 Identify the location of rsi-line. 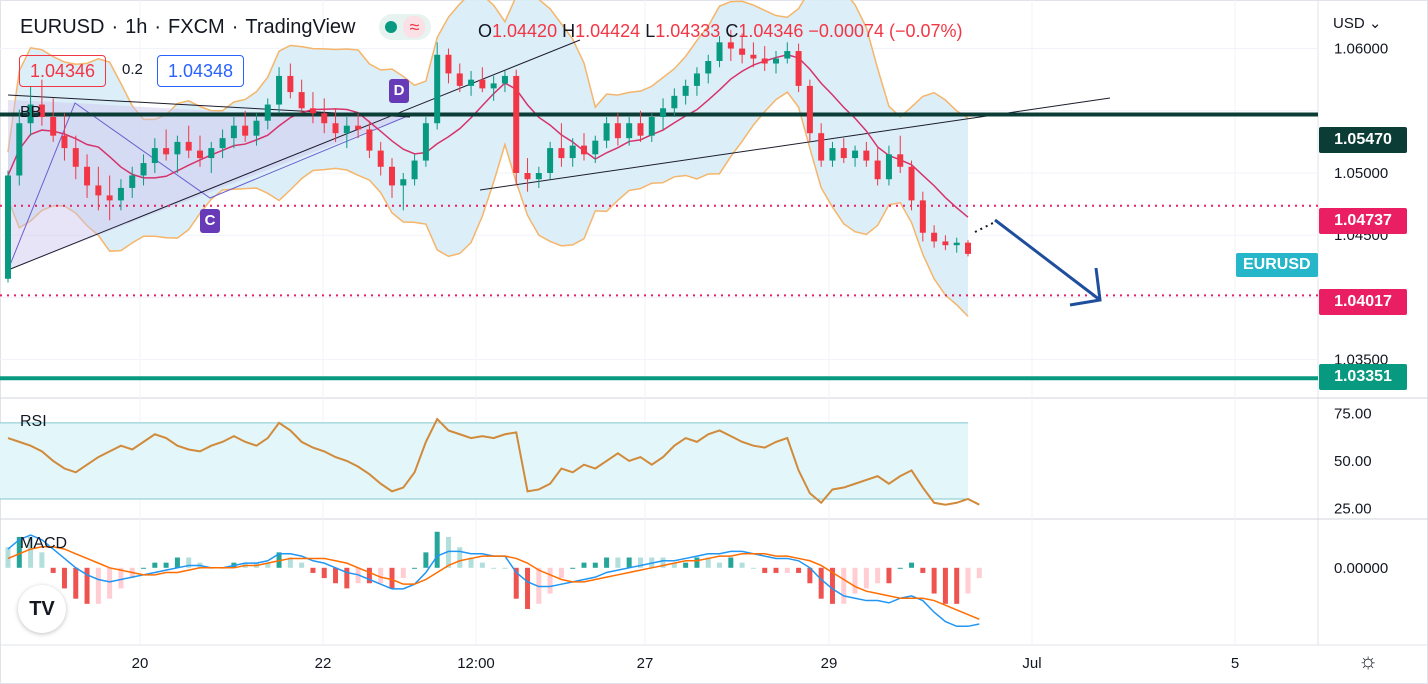
(493, 461).